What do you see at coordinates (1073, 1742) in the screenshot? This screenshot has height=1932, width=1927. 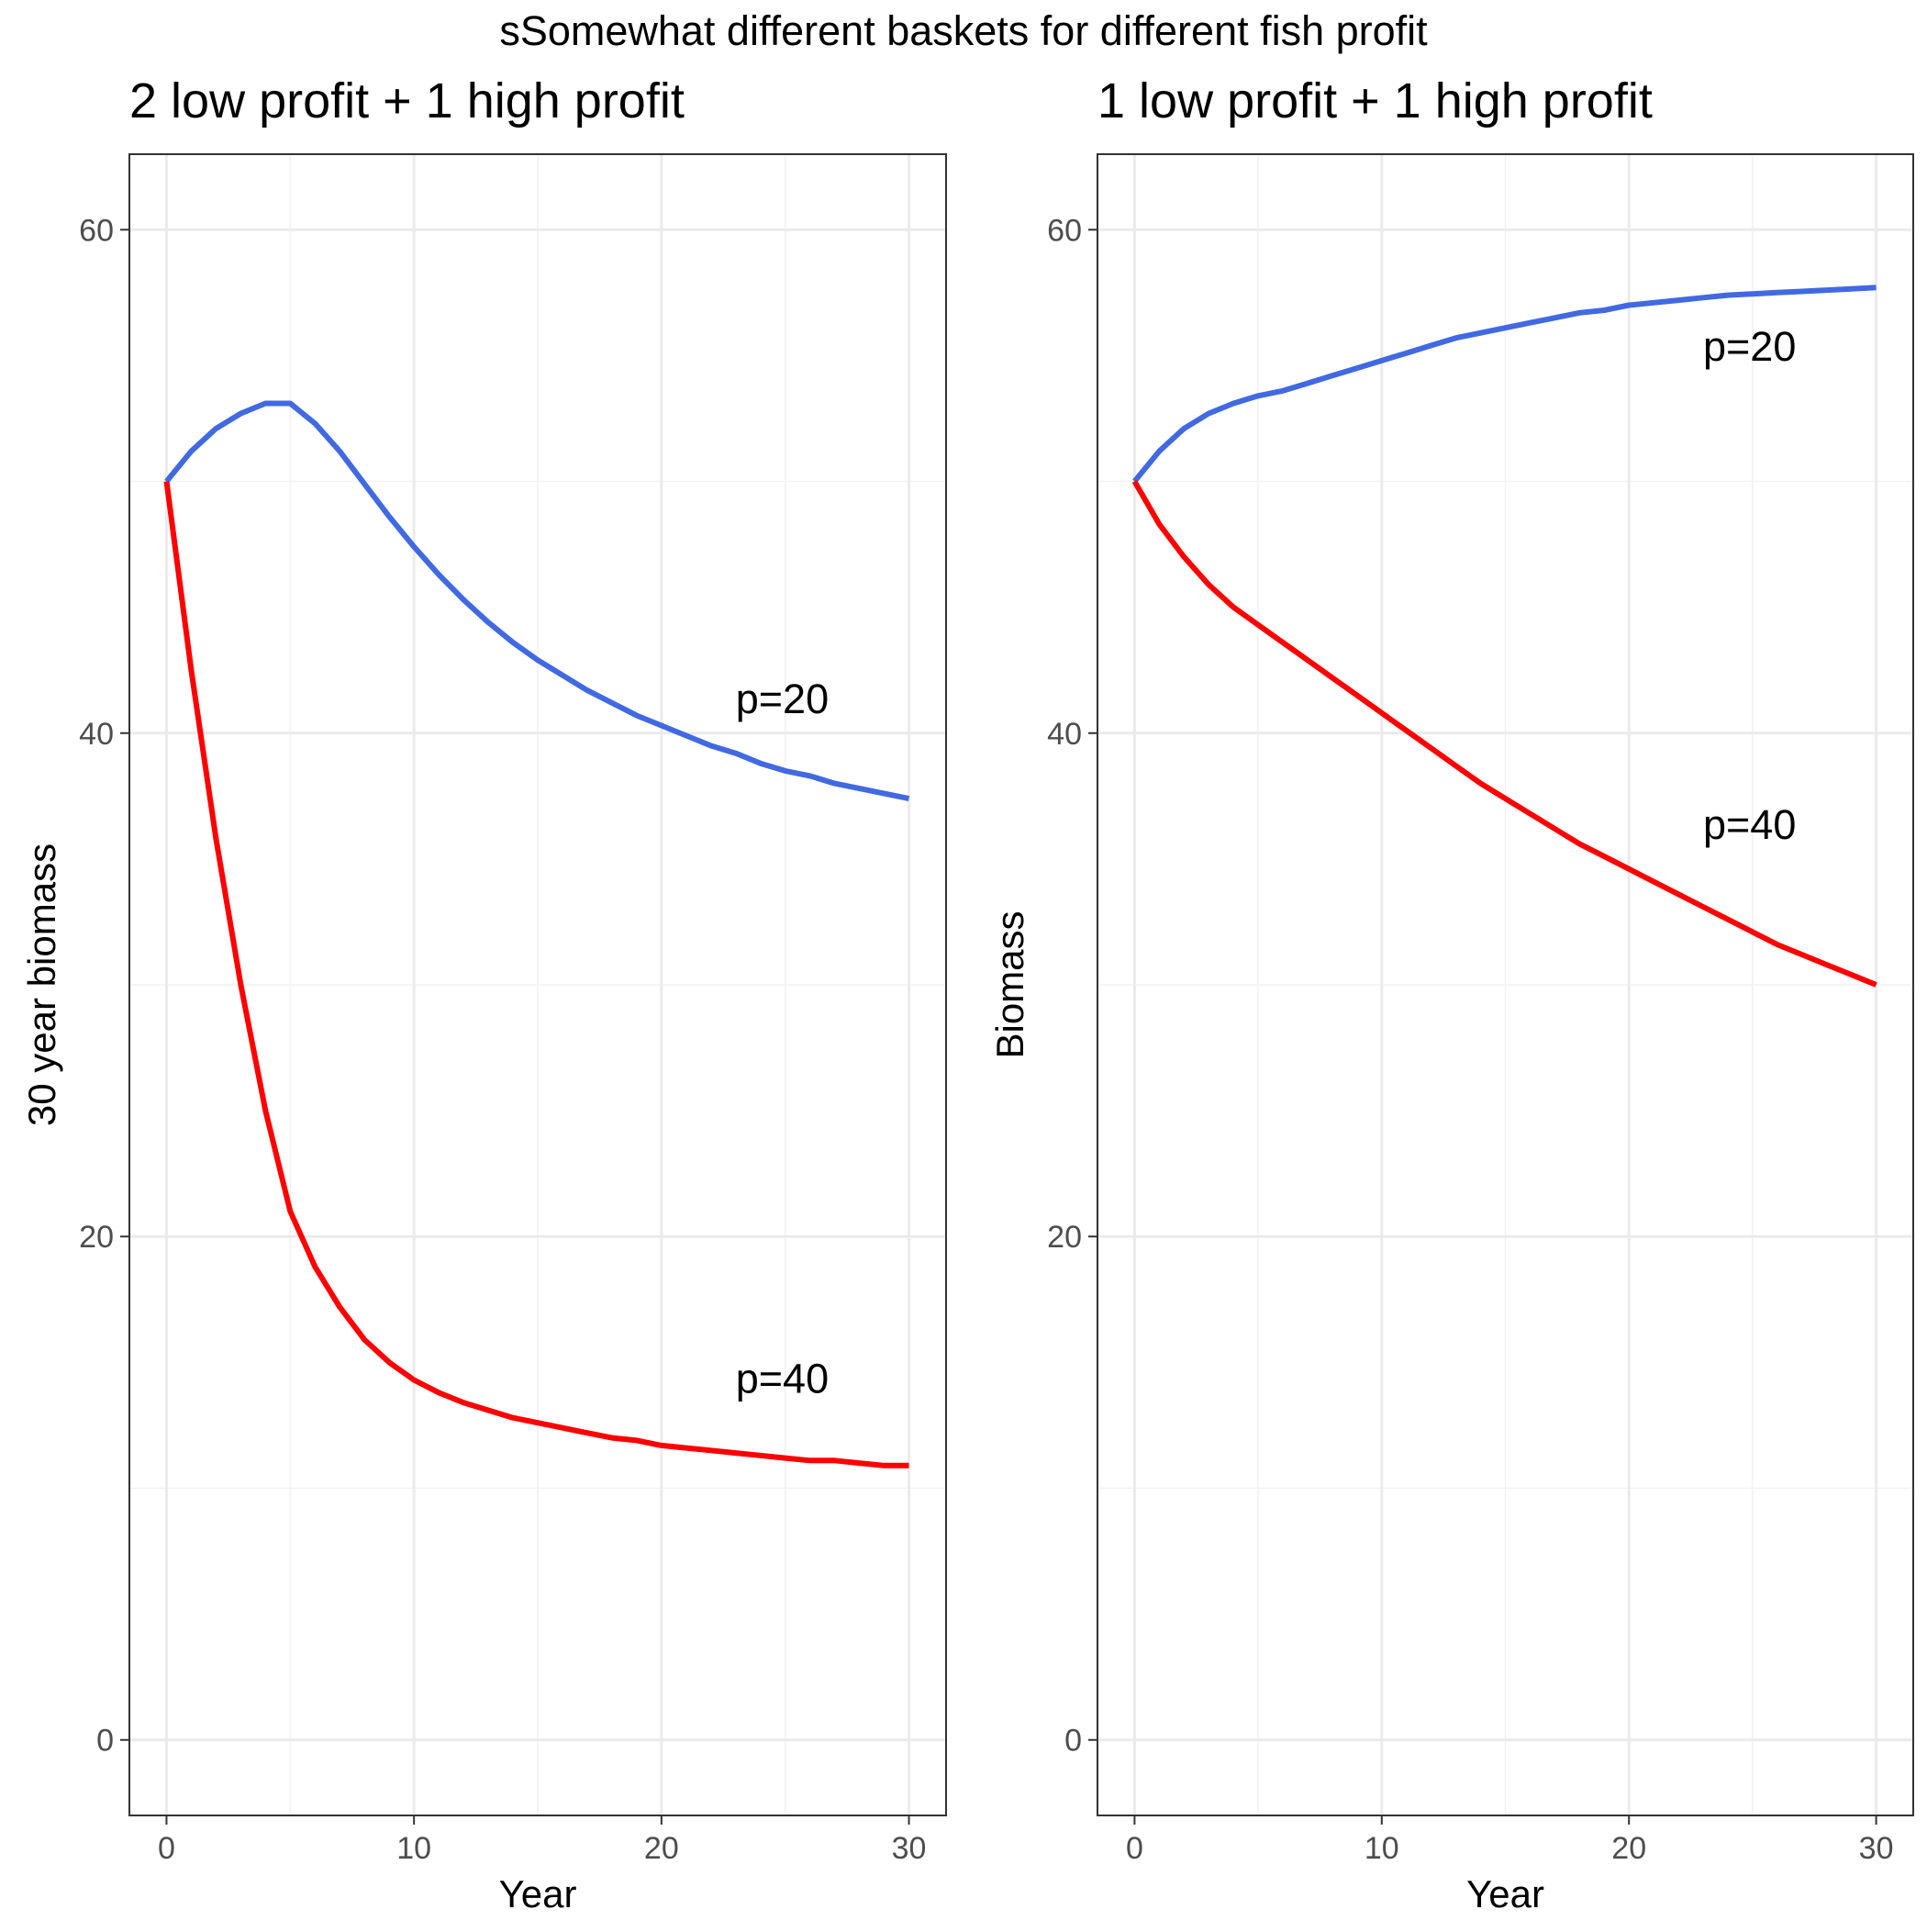 I see `panel2-y-tick-label: 0` at bounding box center [1073, 1742].